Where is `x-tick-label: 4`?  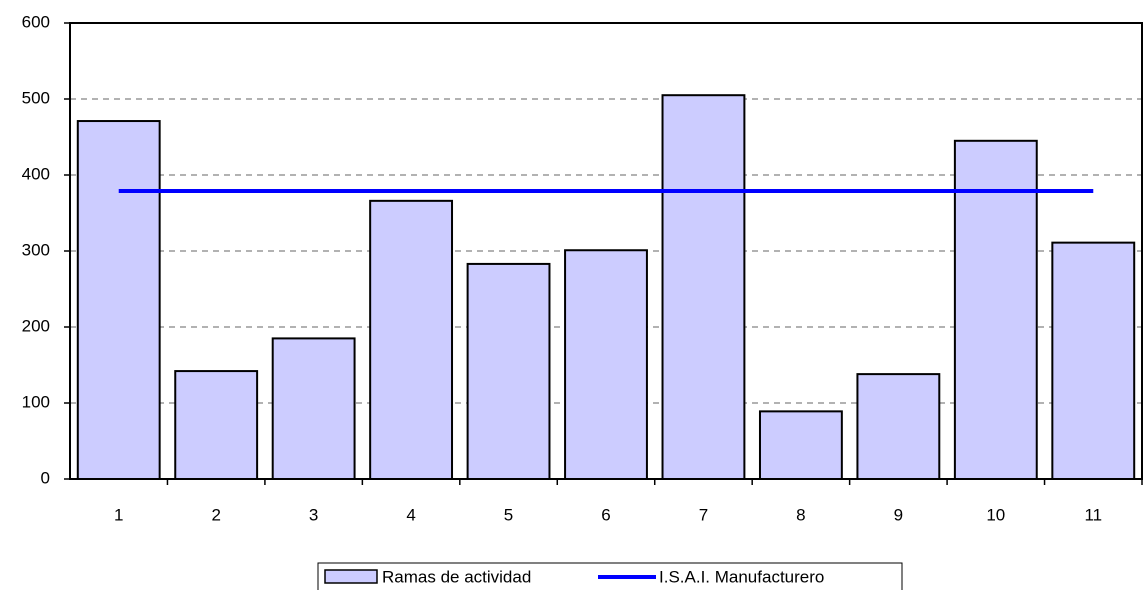 x-tick-label: 4 is located at coordinates (410, 514).